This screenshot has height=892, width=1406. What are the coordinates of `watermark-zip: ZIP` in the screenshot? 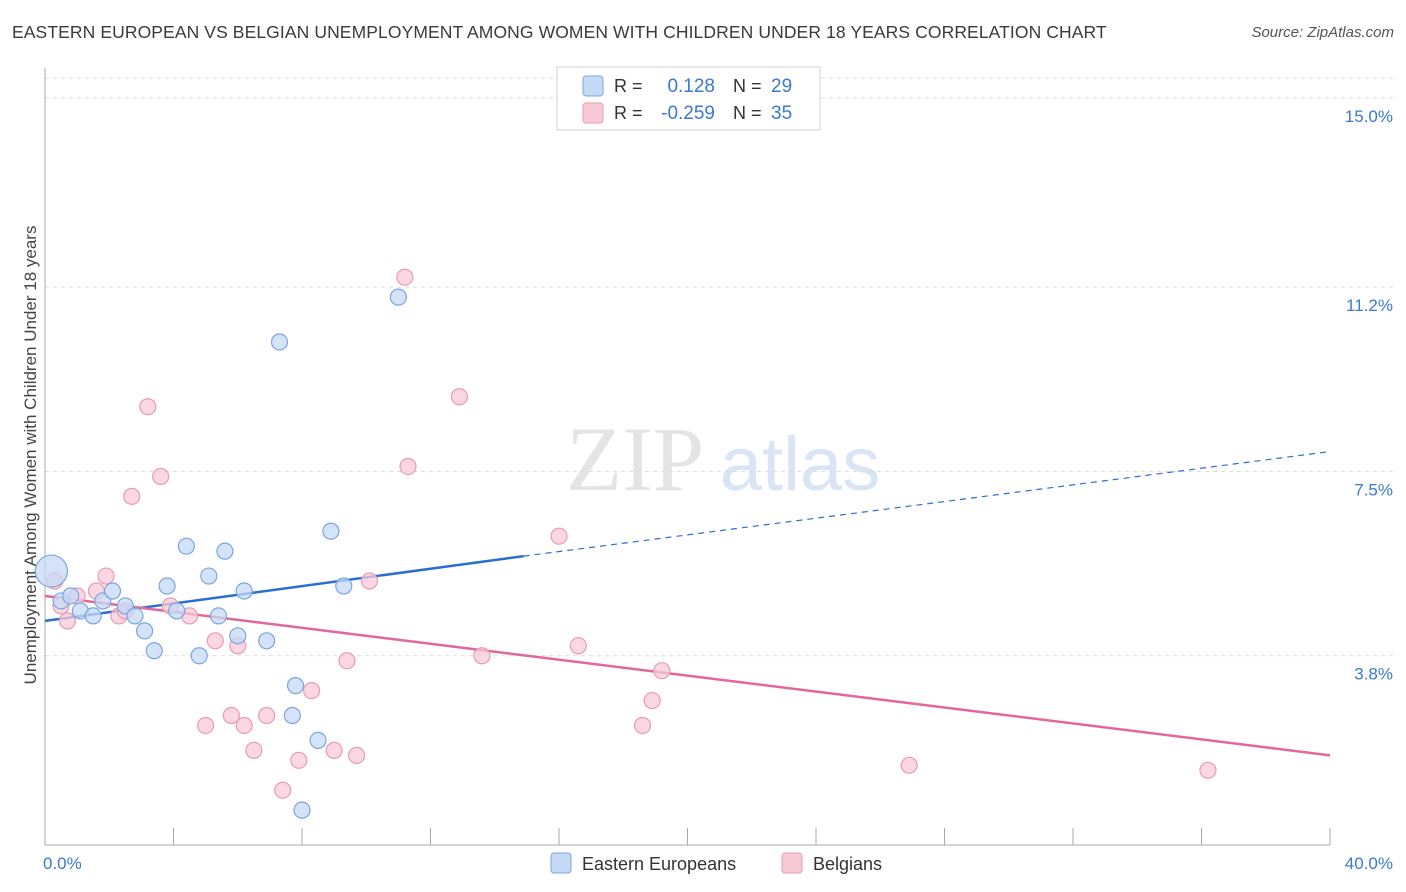 It's located at (635, 459).